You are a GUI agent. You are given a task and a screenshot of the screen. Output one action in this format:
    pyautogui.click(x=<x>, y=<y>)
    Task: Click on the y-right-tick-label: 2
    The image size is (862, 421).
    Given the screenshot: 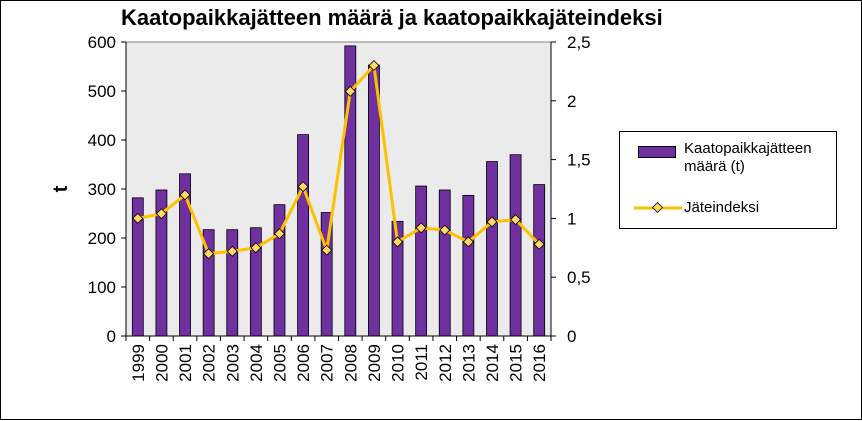 What is the action you would take?
    pyautogui.click(x=571, y=101)
    